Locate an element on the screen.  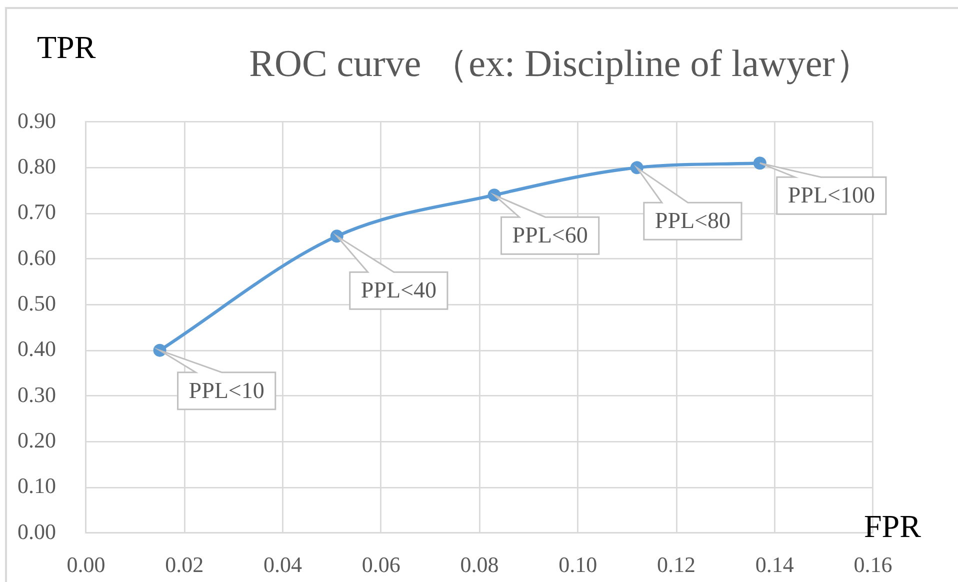
x-tick-label: 0.04 is located at coordinates (283, 564).